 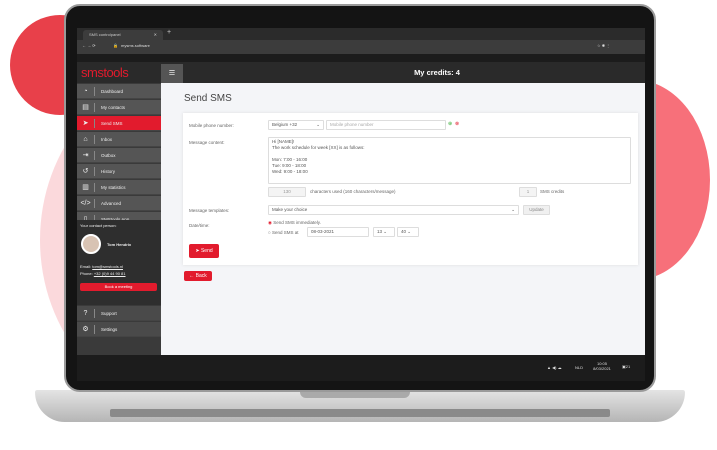 What do you see at coordinates (207, 142) in the screenshot?
I see `content-label: Message content:` at bounding box center [207, 142].